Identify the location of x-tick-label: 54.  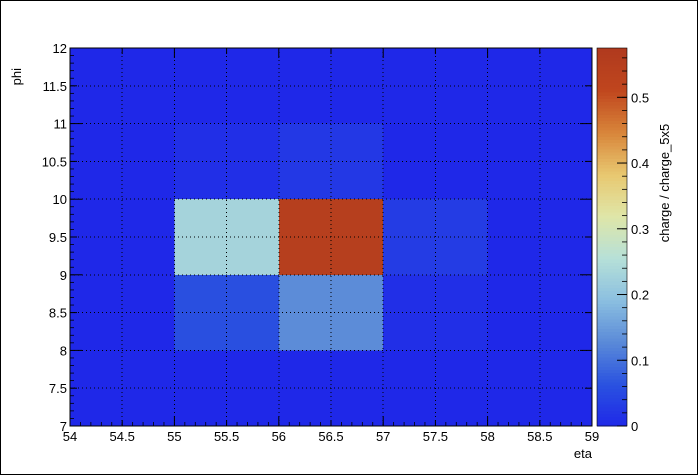
(70, 436).